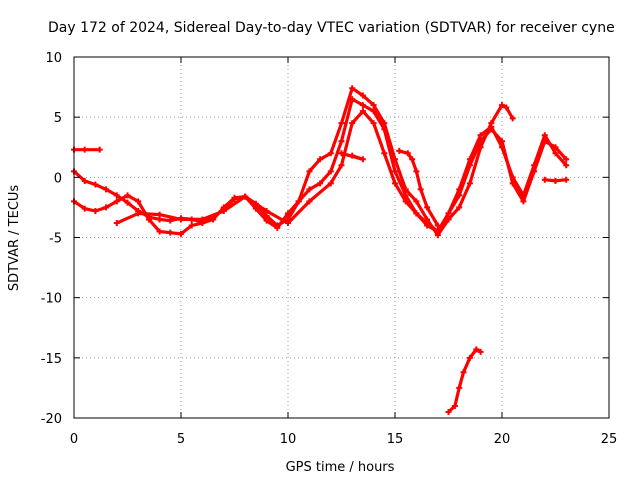 This screenshot has height=480, width=640. I want to click on series-track-h, so click(464, 380).